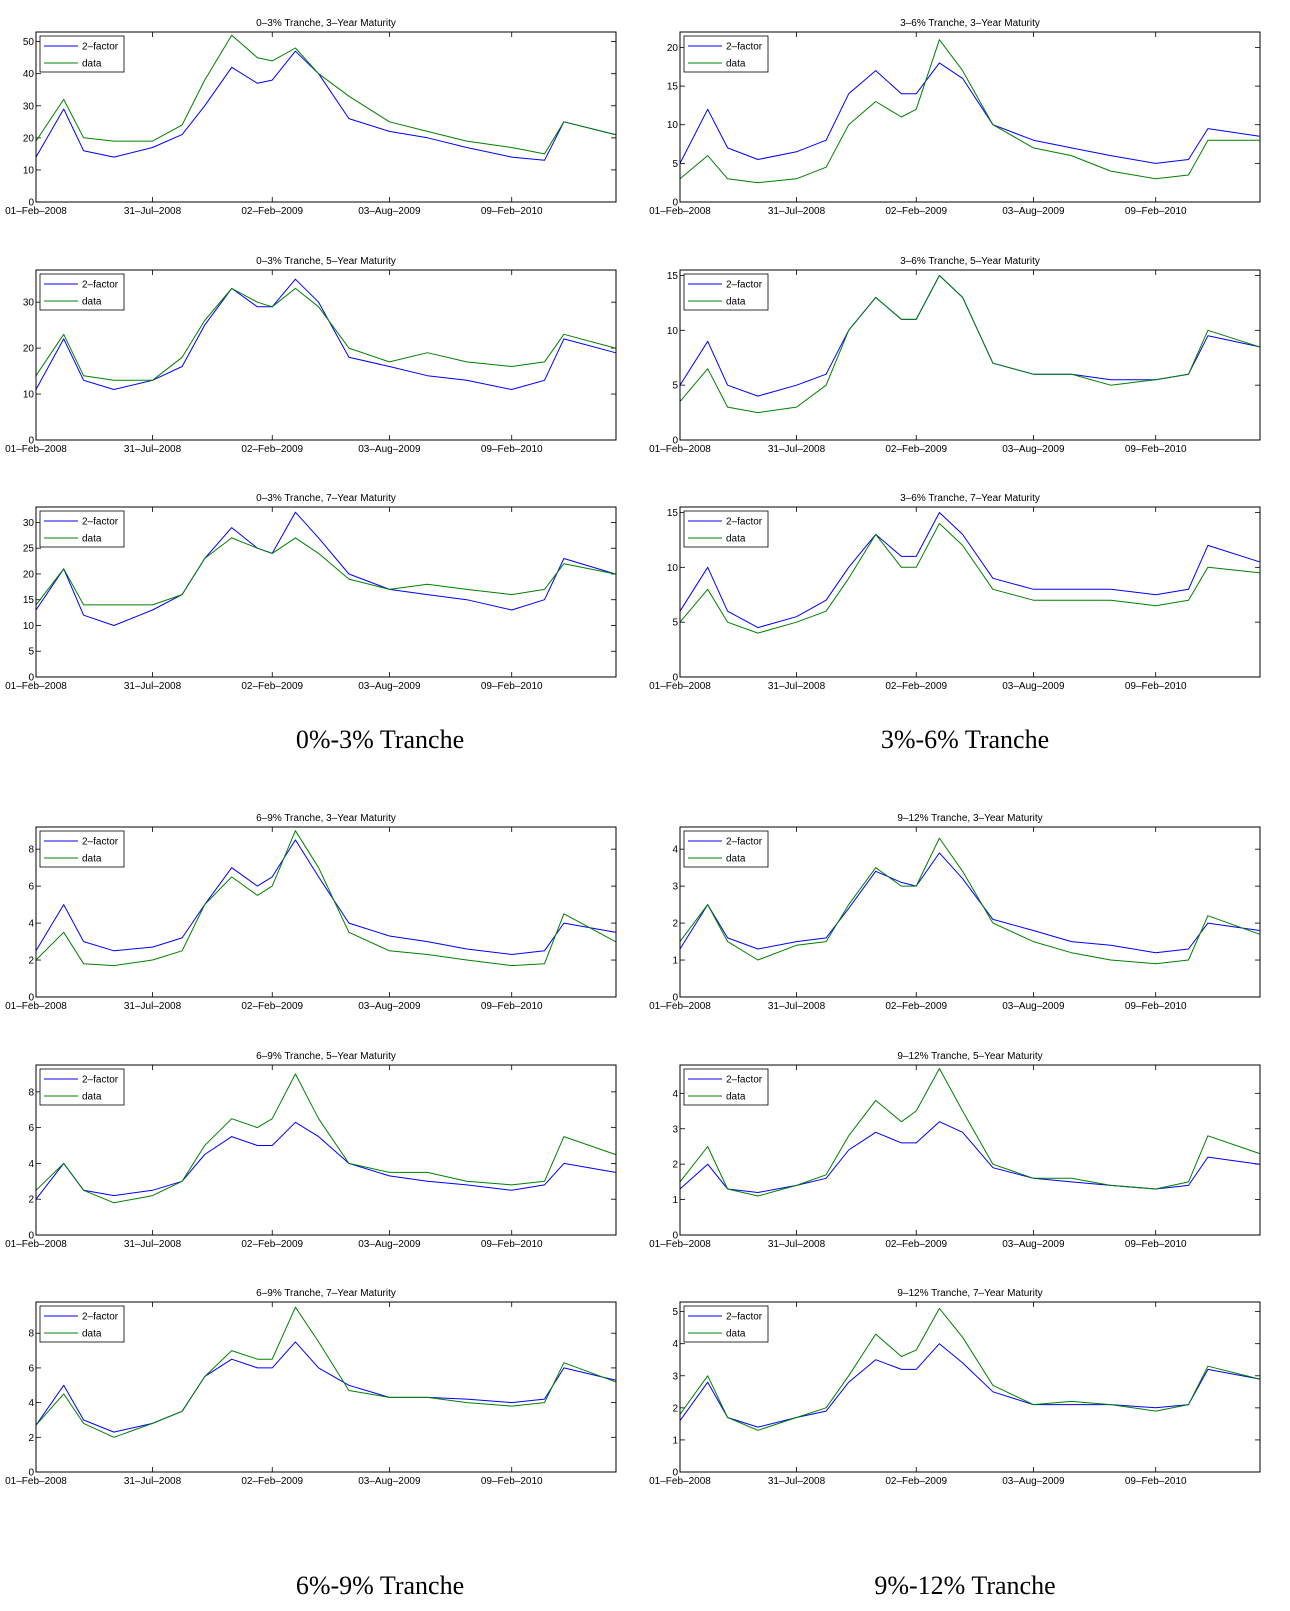 The image size is (1290, 1611). Describe the element at coordinates (326, 23) in the screenshot. I see `chart-title: 0–3% Tranche, 3–Year Maturity` at that location.